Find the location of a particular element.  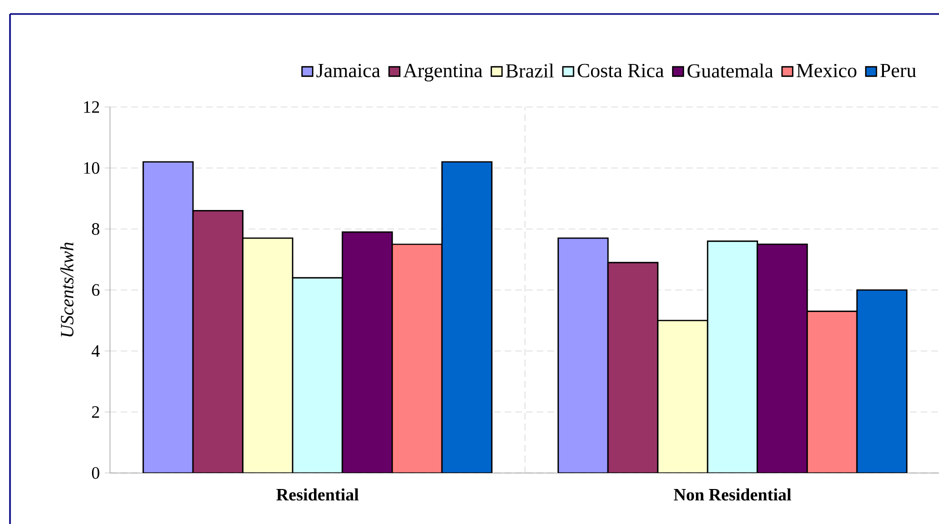

y-tick-label: 2 is located at coordinates (96, 412).